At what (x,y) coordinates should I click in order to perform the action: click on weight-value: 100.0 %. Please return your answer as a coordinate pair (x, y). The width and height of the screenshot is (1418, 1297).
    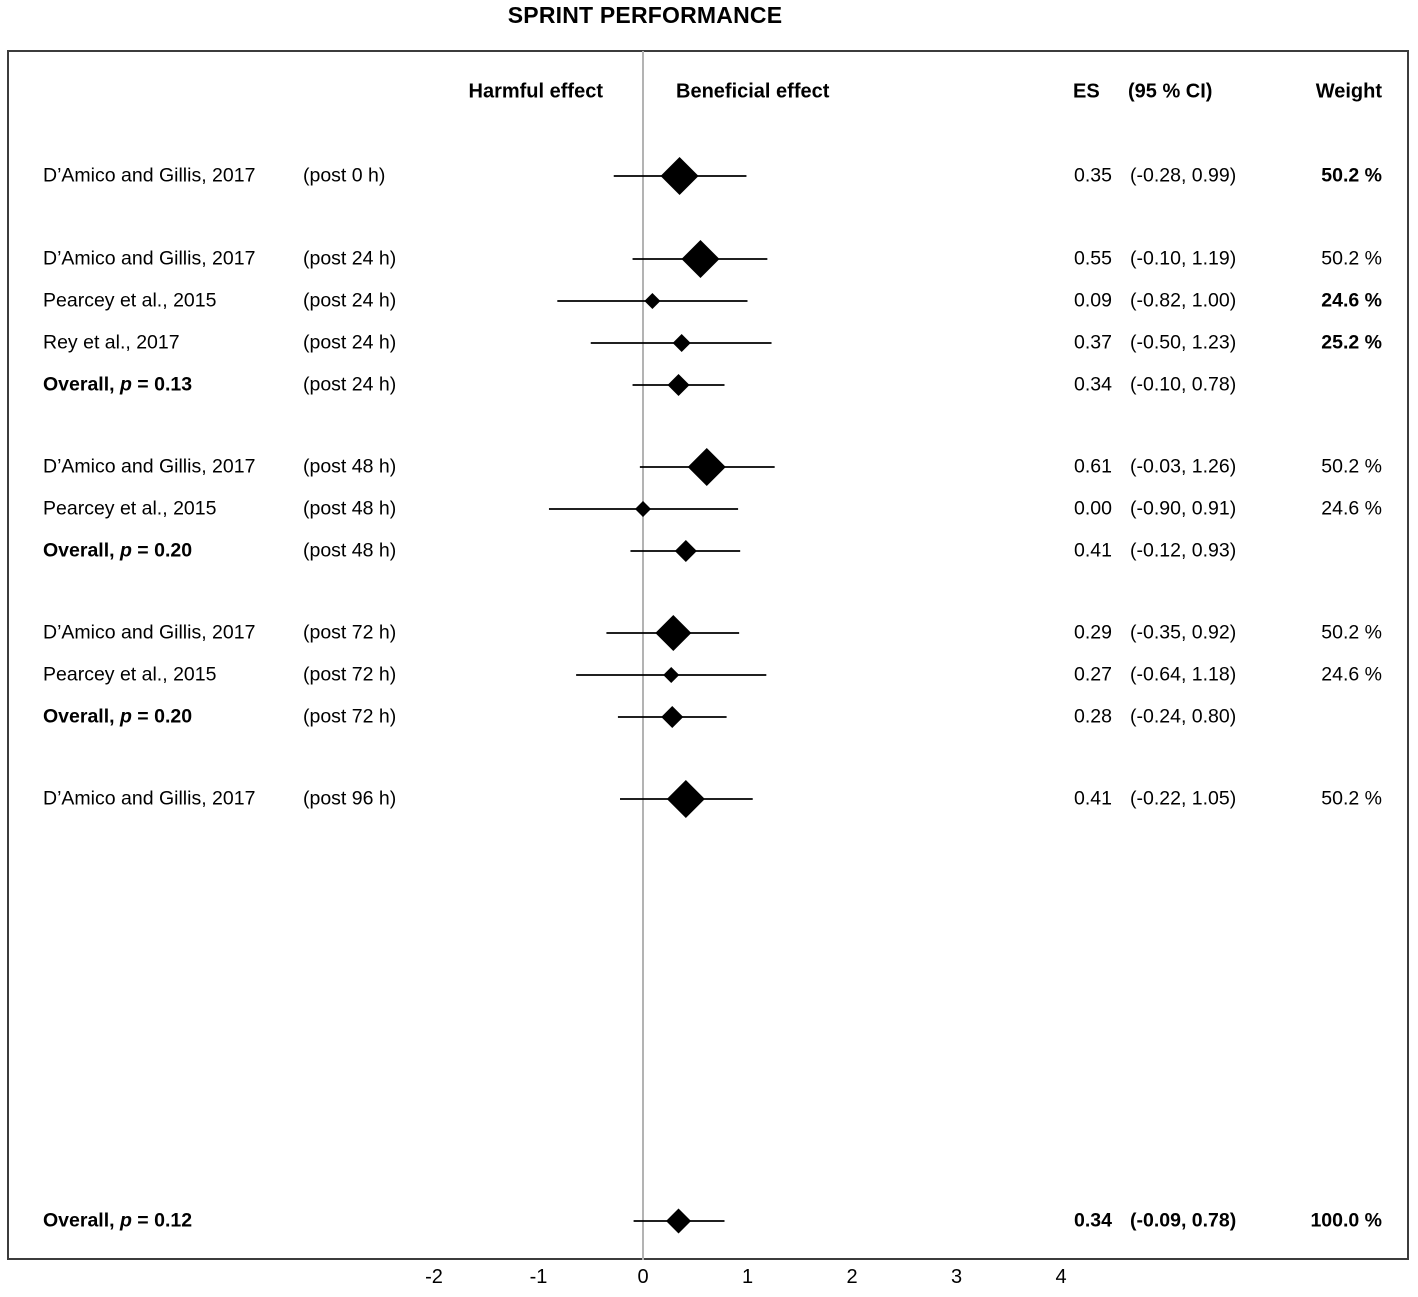
    Looking at the image, I should click on (1346, 1220).